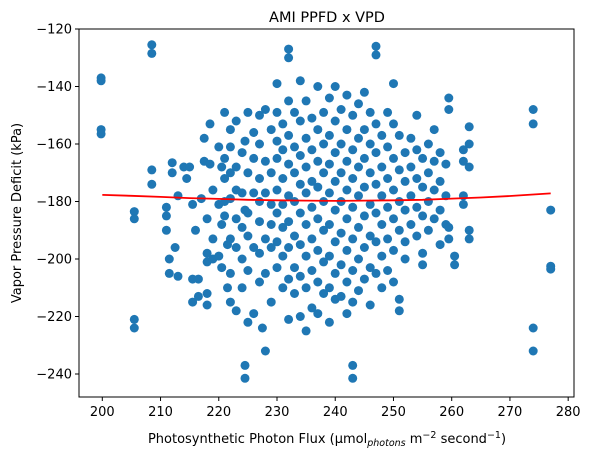 This screenshot has height=462, width=593. What do you see at coordinates (54, 317) in the screenshot?
I see `y-tick-label: −220` at bounding box center [54, 317].